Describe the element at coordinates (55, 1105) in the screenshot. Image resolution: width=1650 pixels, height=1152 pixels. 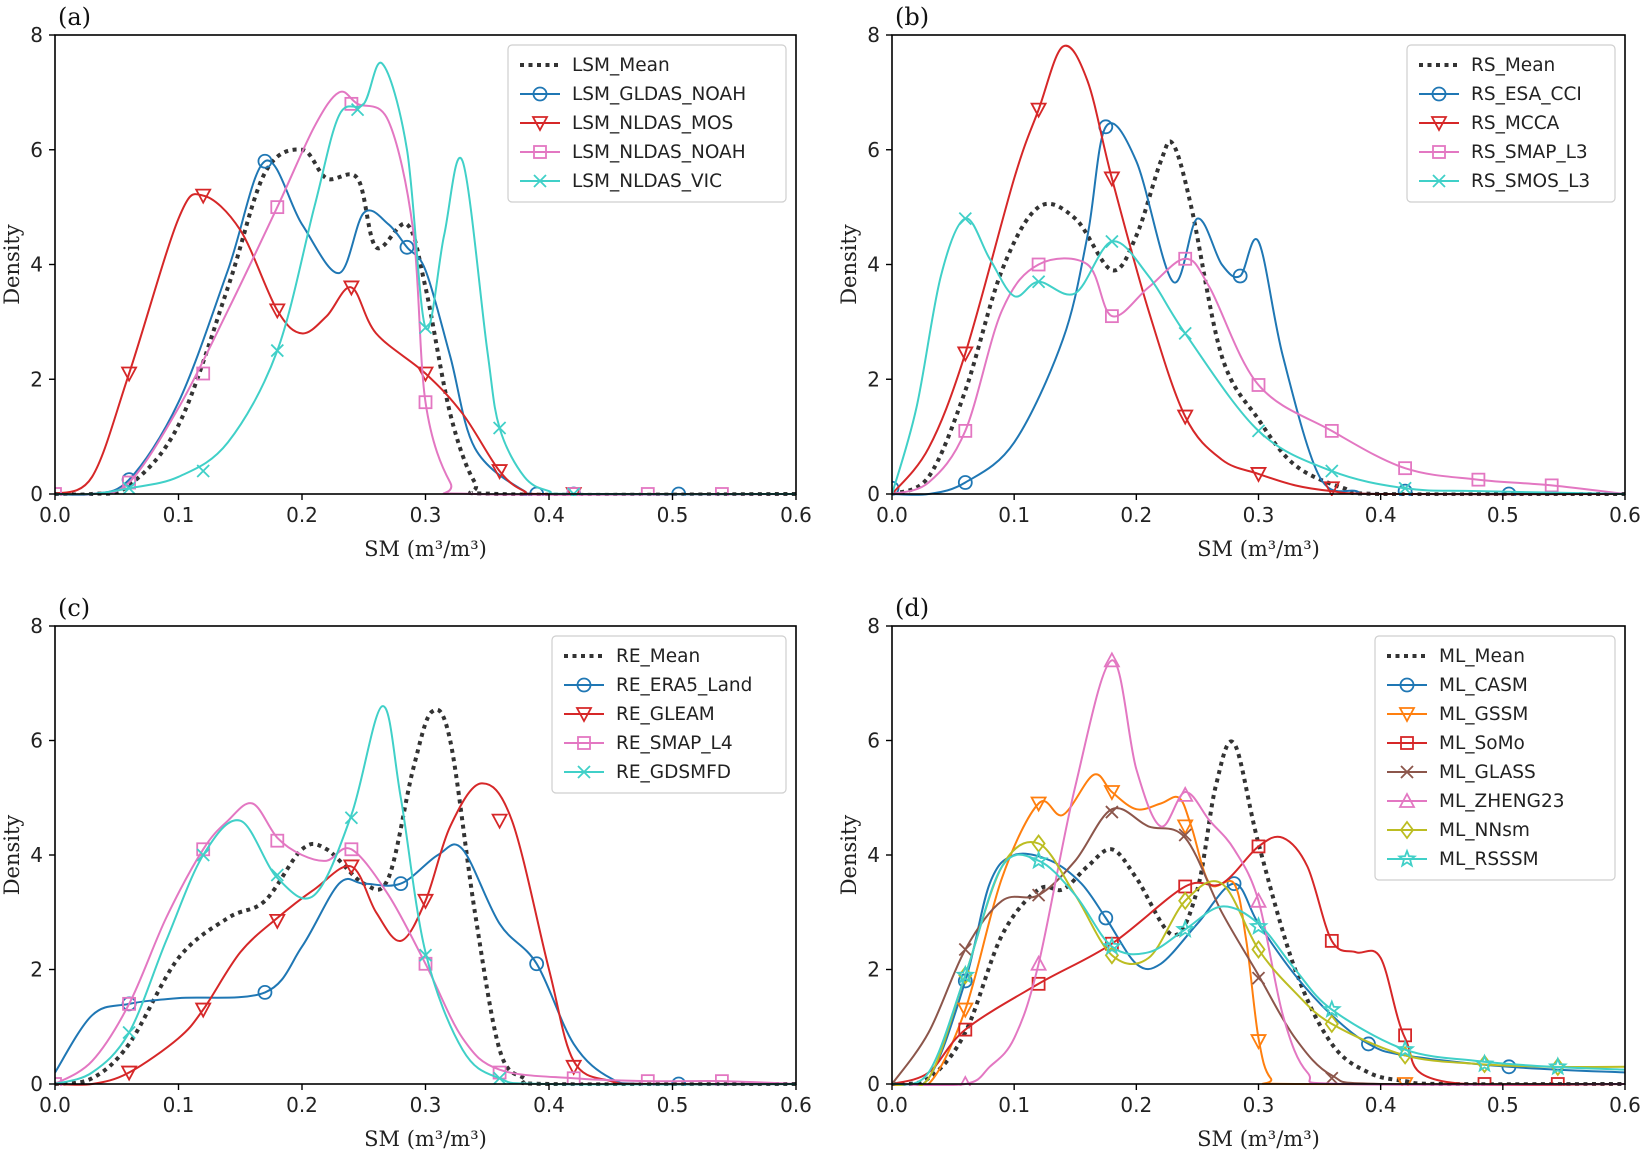
I see `panel-c-x-tick-label: 0.0` at that location.